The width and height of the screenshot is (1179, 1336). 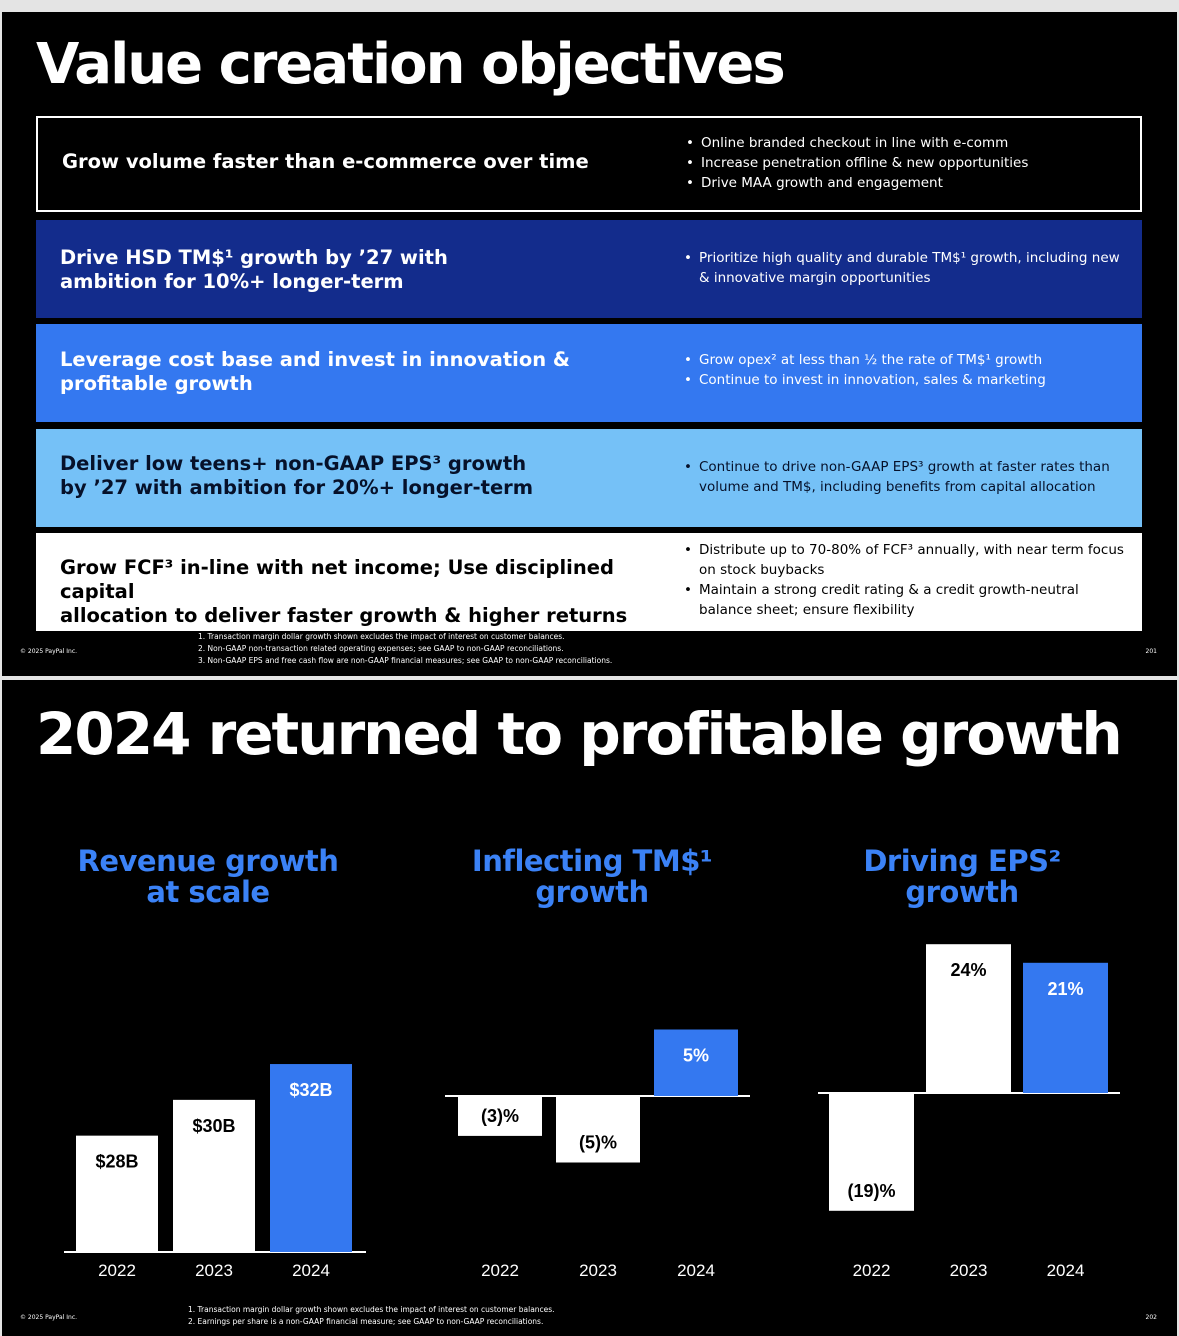 I want to click on chart-data-label: (19)%, so click(x=871, y=1191).